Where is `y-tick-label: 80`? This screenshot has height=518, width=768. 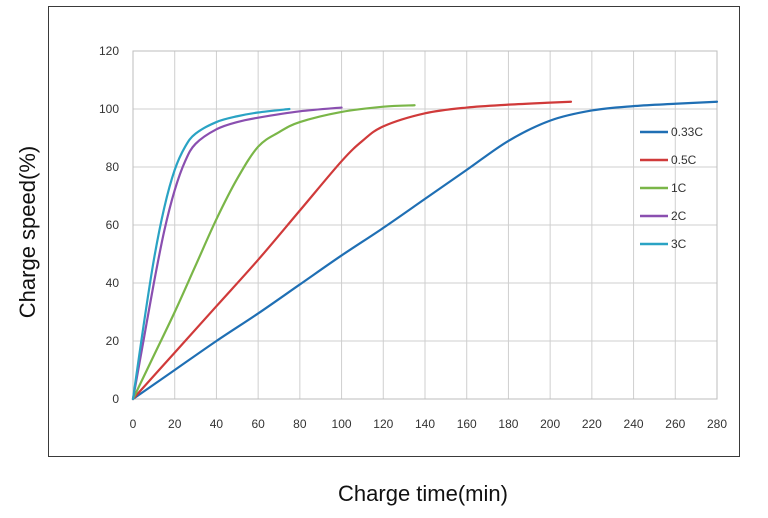 y-tick-label: 80 is located at coordinates (113, 167).